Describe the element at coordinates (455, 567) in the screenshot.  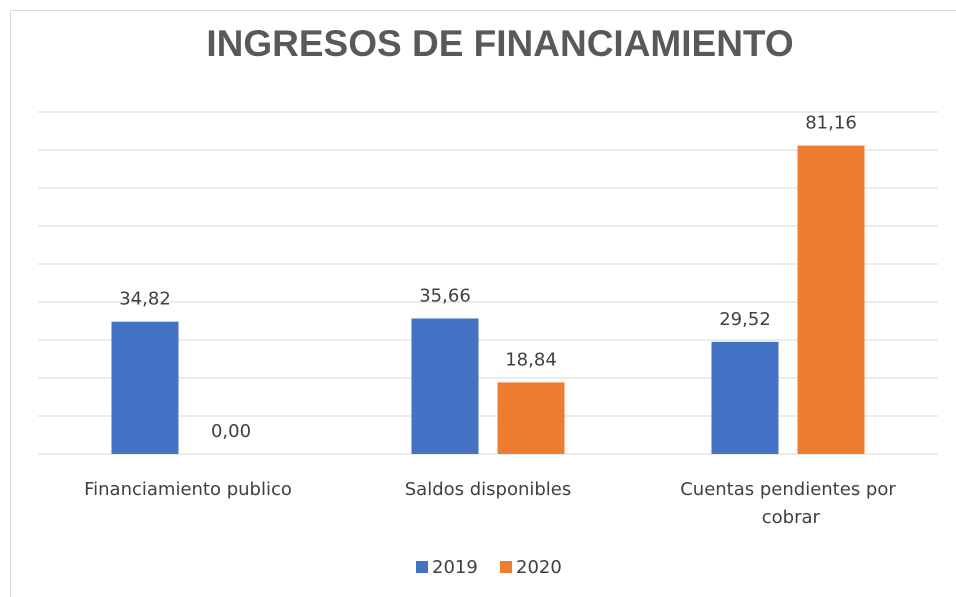
I see `legend-label: 2019` at that location.